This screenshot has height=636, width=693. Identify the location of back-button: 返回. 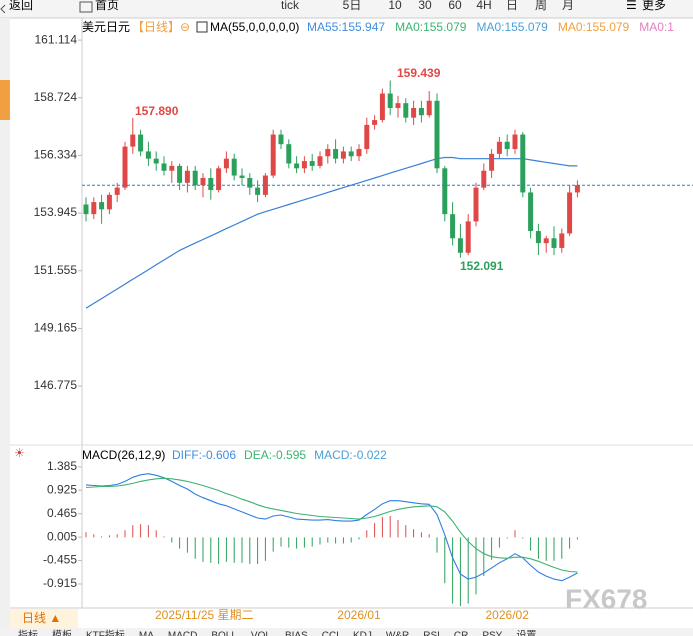
(21, 6).